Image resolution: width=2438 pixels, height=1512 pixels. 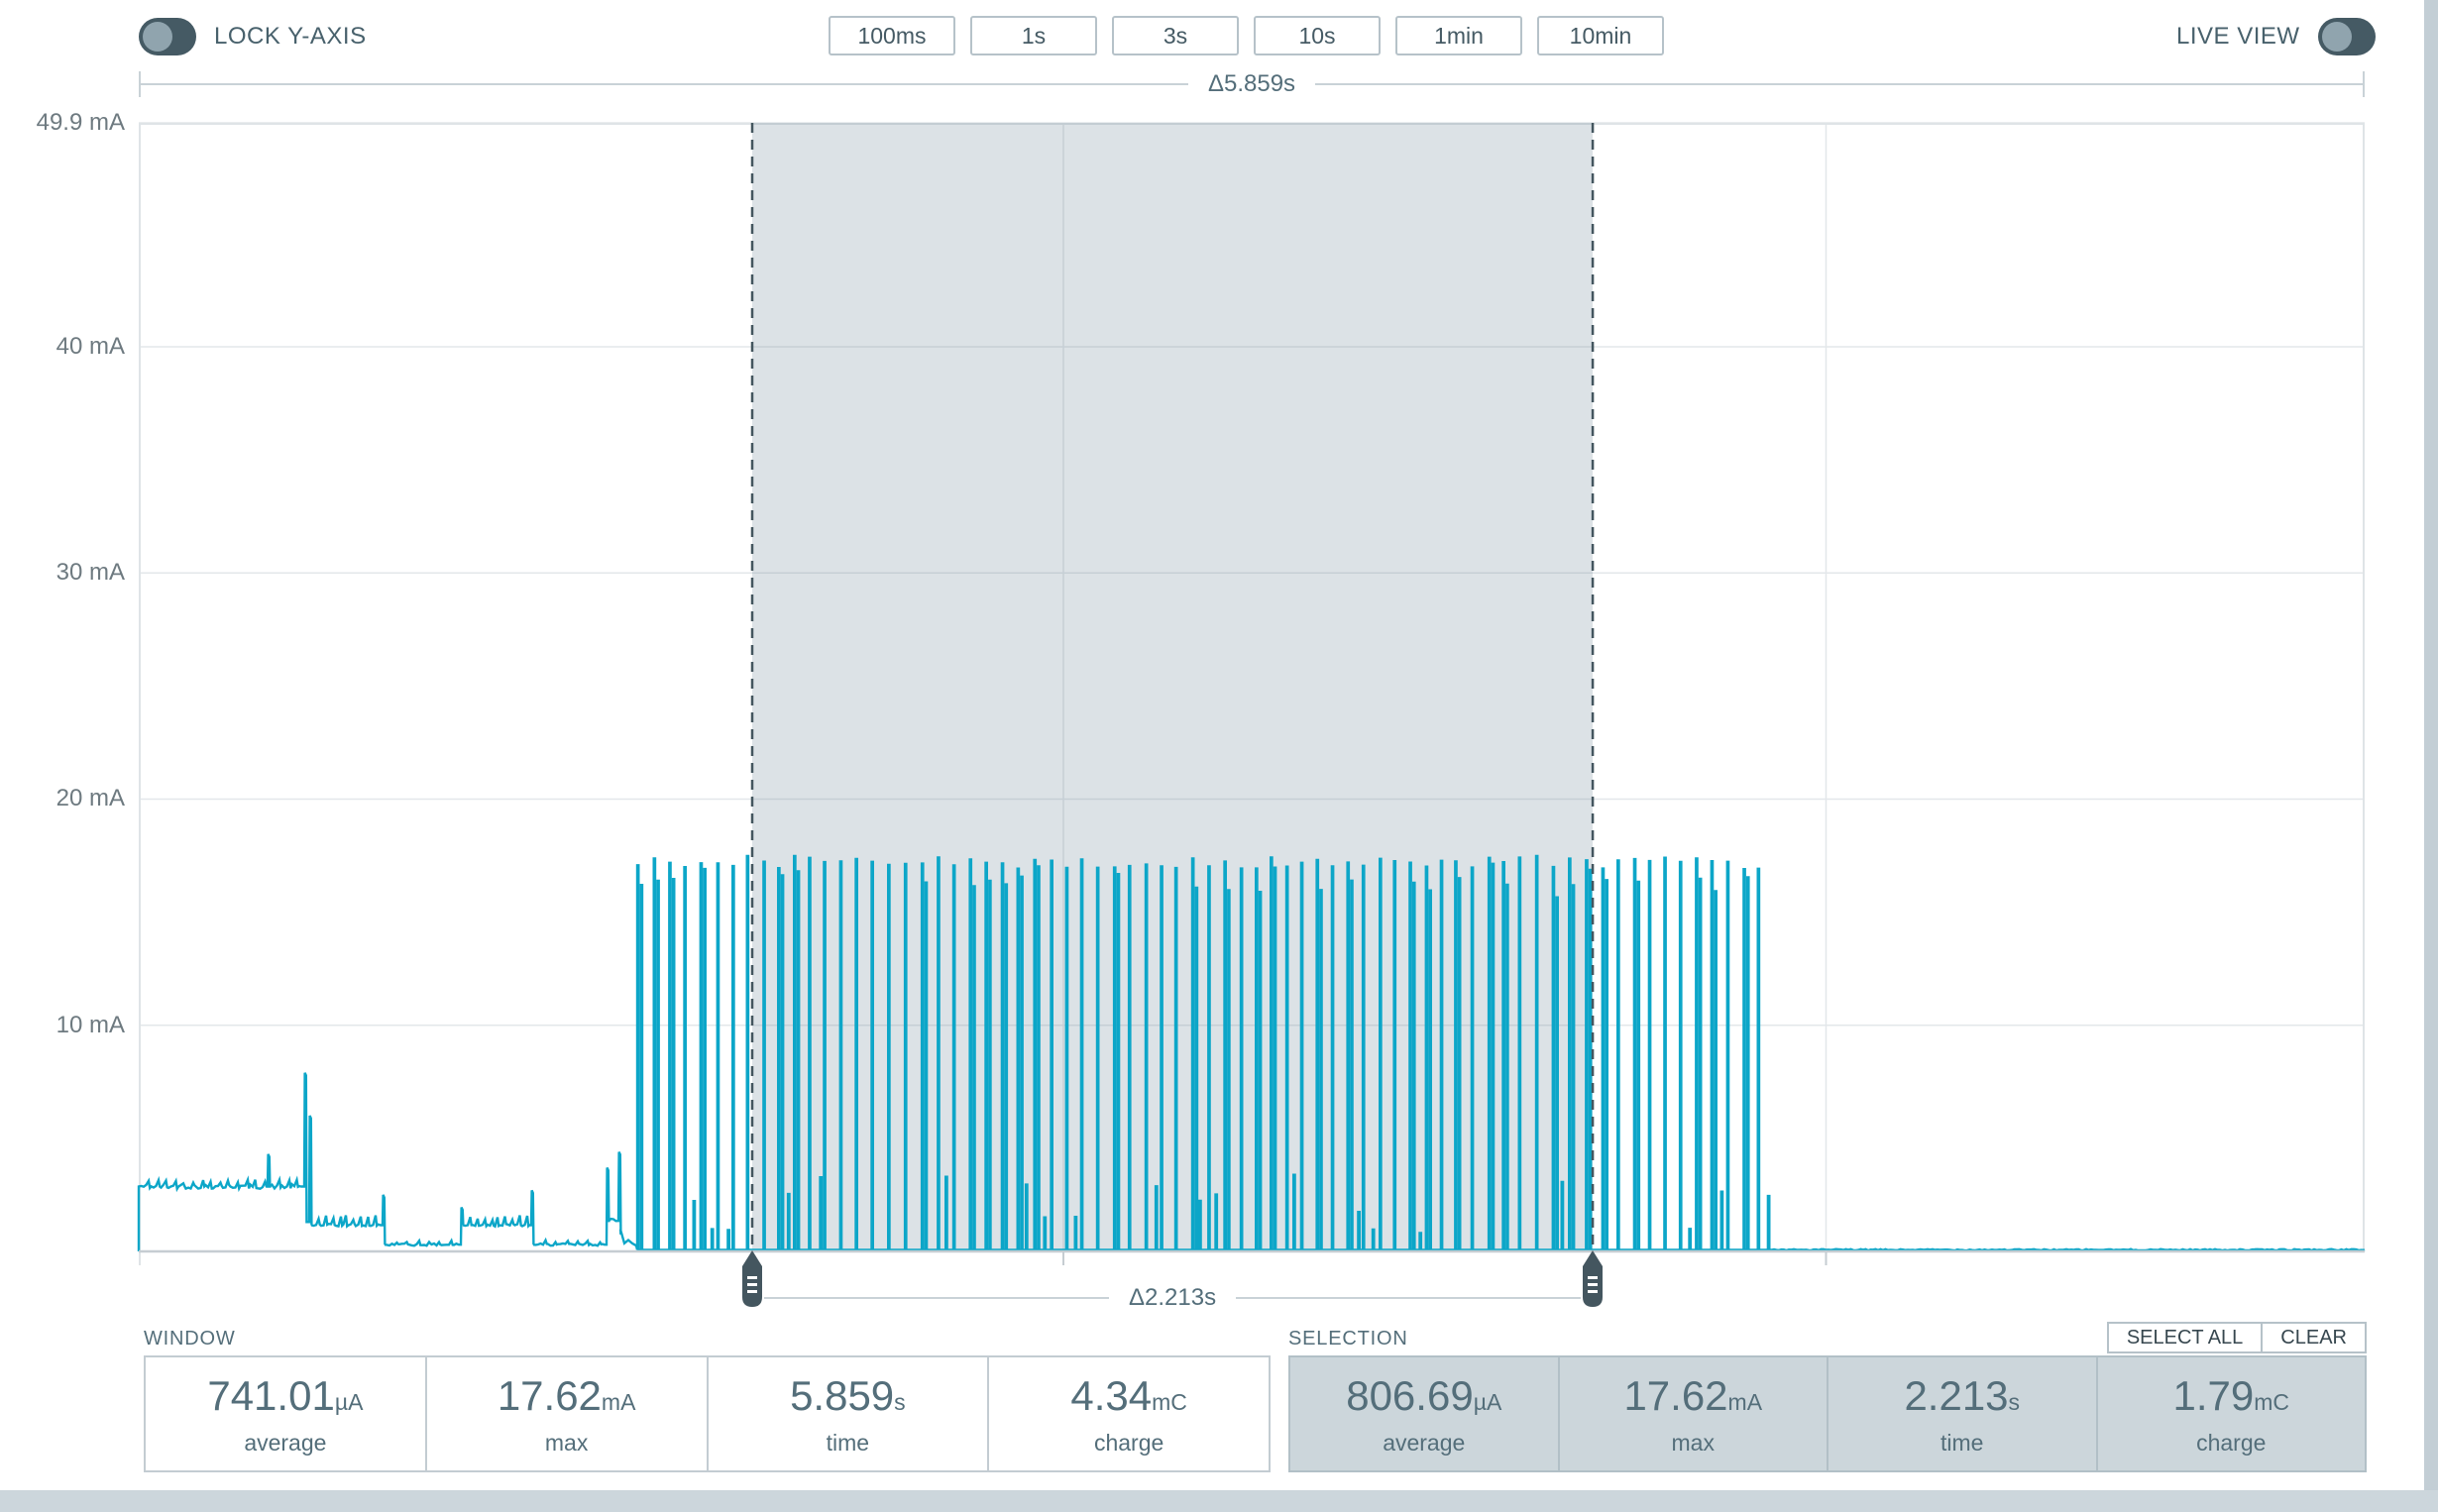 What do you see at coordinates (286, 1395) in the screenshot?
I see `stat-value: 741.01µA` at bounding box center [286, 1395].